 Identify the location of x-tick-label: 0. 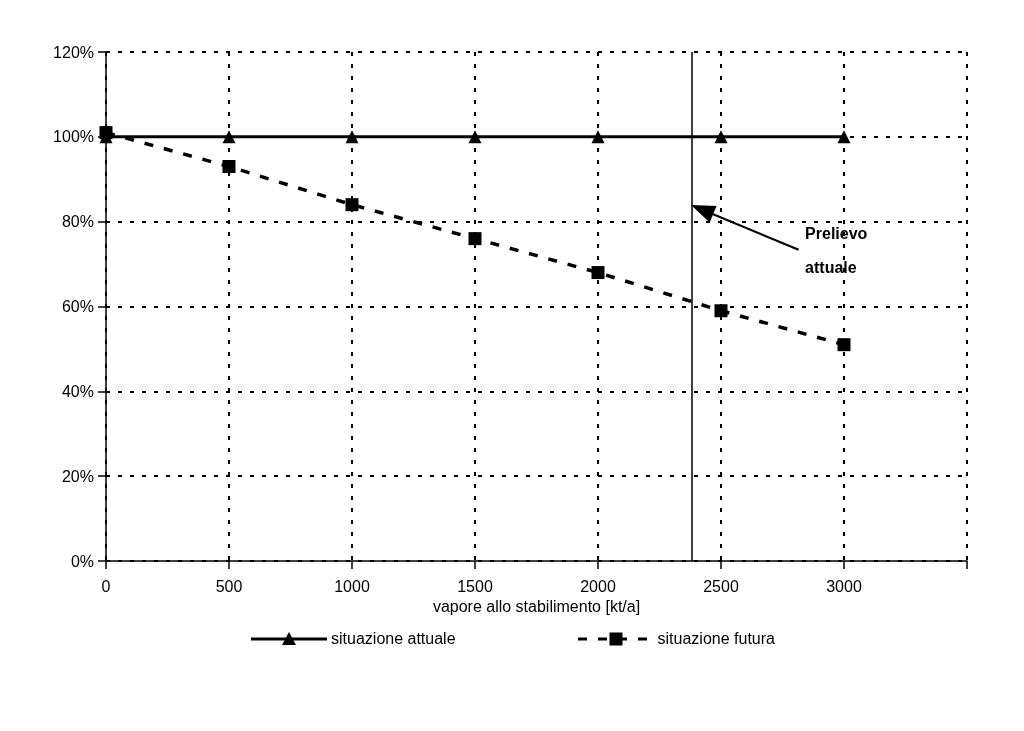
(106, 586).